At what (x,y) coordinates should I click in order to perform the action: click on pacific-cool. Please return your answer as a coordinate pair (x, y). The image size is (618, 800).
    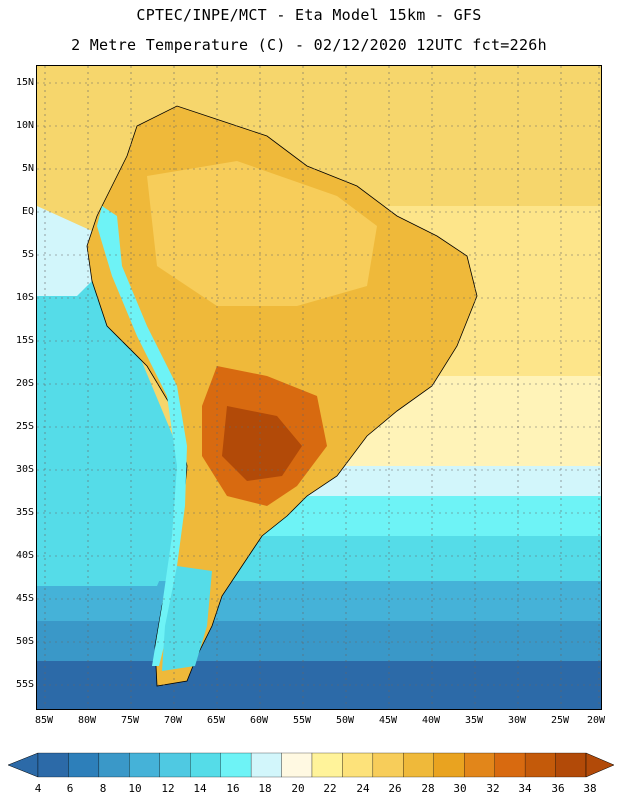
    Looking at the image, I should click on (112, 406).